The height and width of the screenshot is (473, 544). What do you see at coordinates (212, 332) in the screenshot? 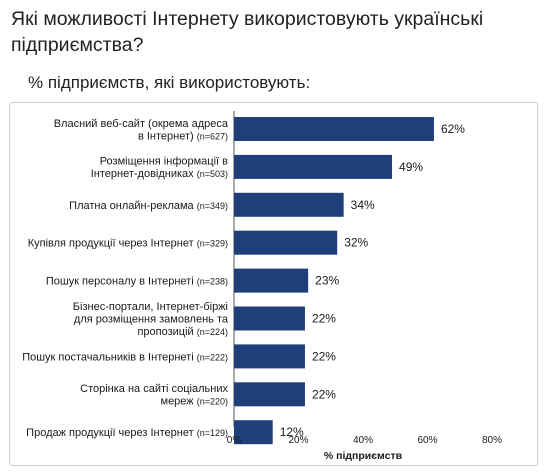
I see `sample-size-label: (n=224)` at bounding box center [212, 332].